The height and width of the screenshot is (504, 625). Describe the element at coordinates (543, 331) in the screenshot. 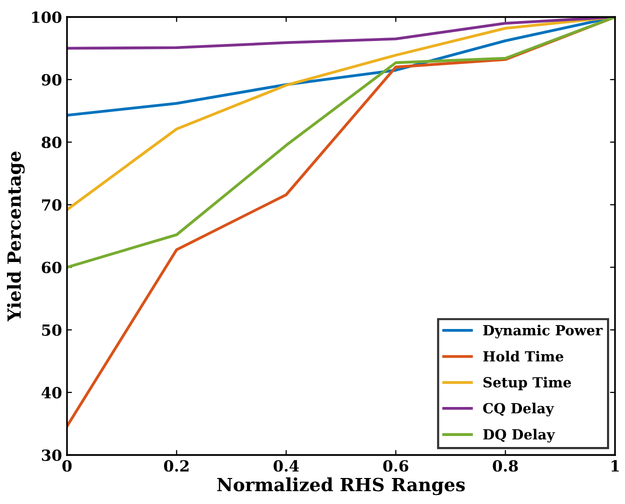

I see `legend-label: Dynamic Power` at that location.